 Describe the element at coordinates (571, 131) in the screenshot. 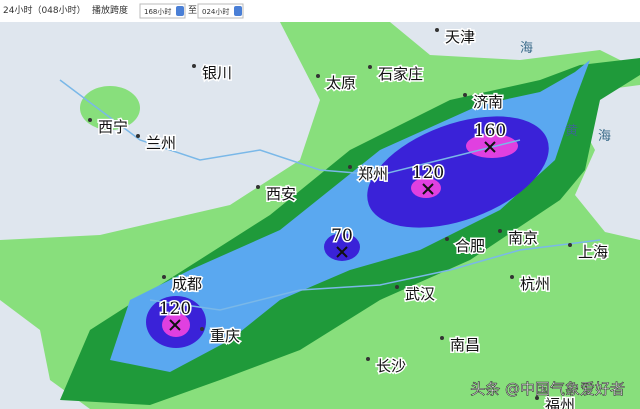

I see `sea-label: 黄` at that location.